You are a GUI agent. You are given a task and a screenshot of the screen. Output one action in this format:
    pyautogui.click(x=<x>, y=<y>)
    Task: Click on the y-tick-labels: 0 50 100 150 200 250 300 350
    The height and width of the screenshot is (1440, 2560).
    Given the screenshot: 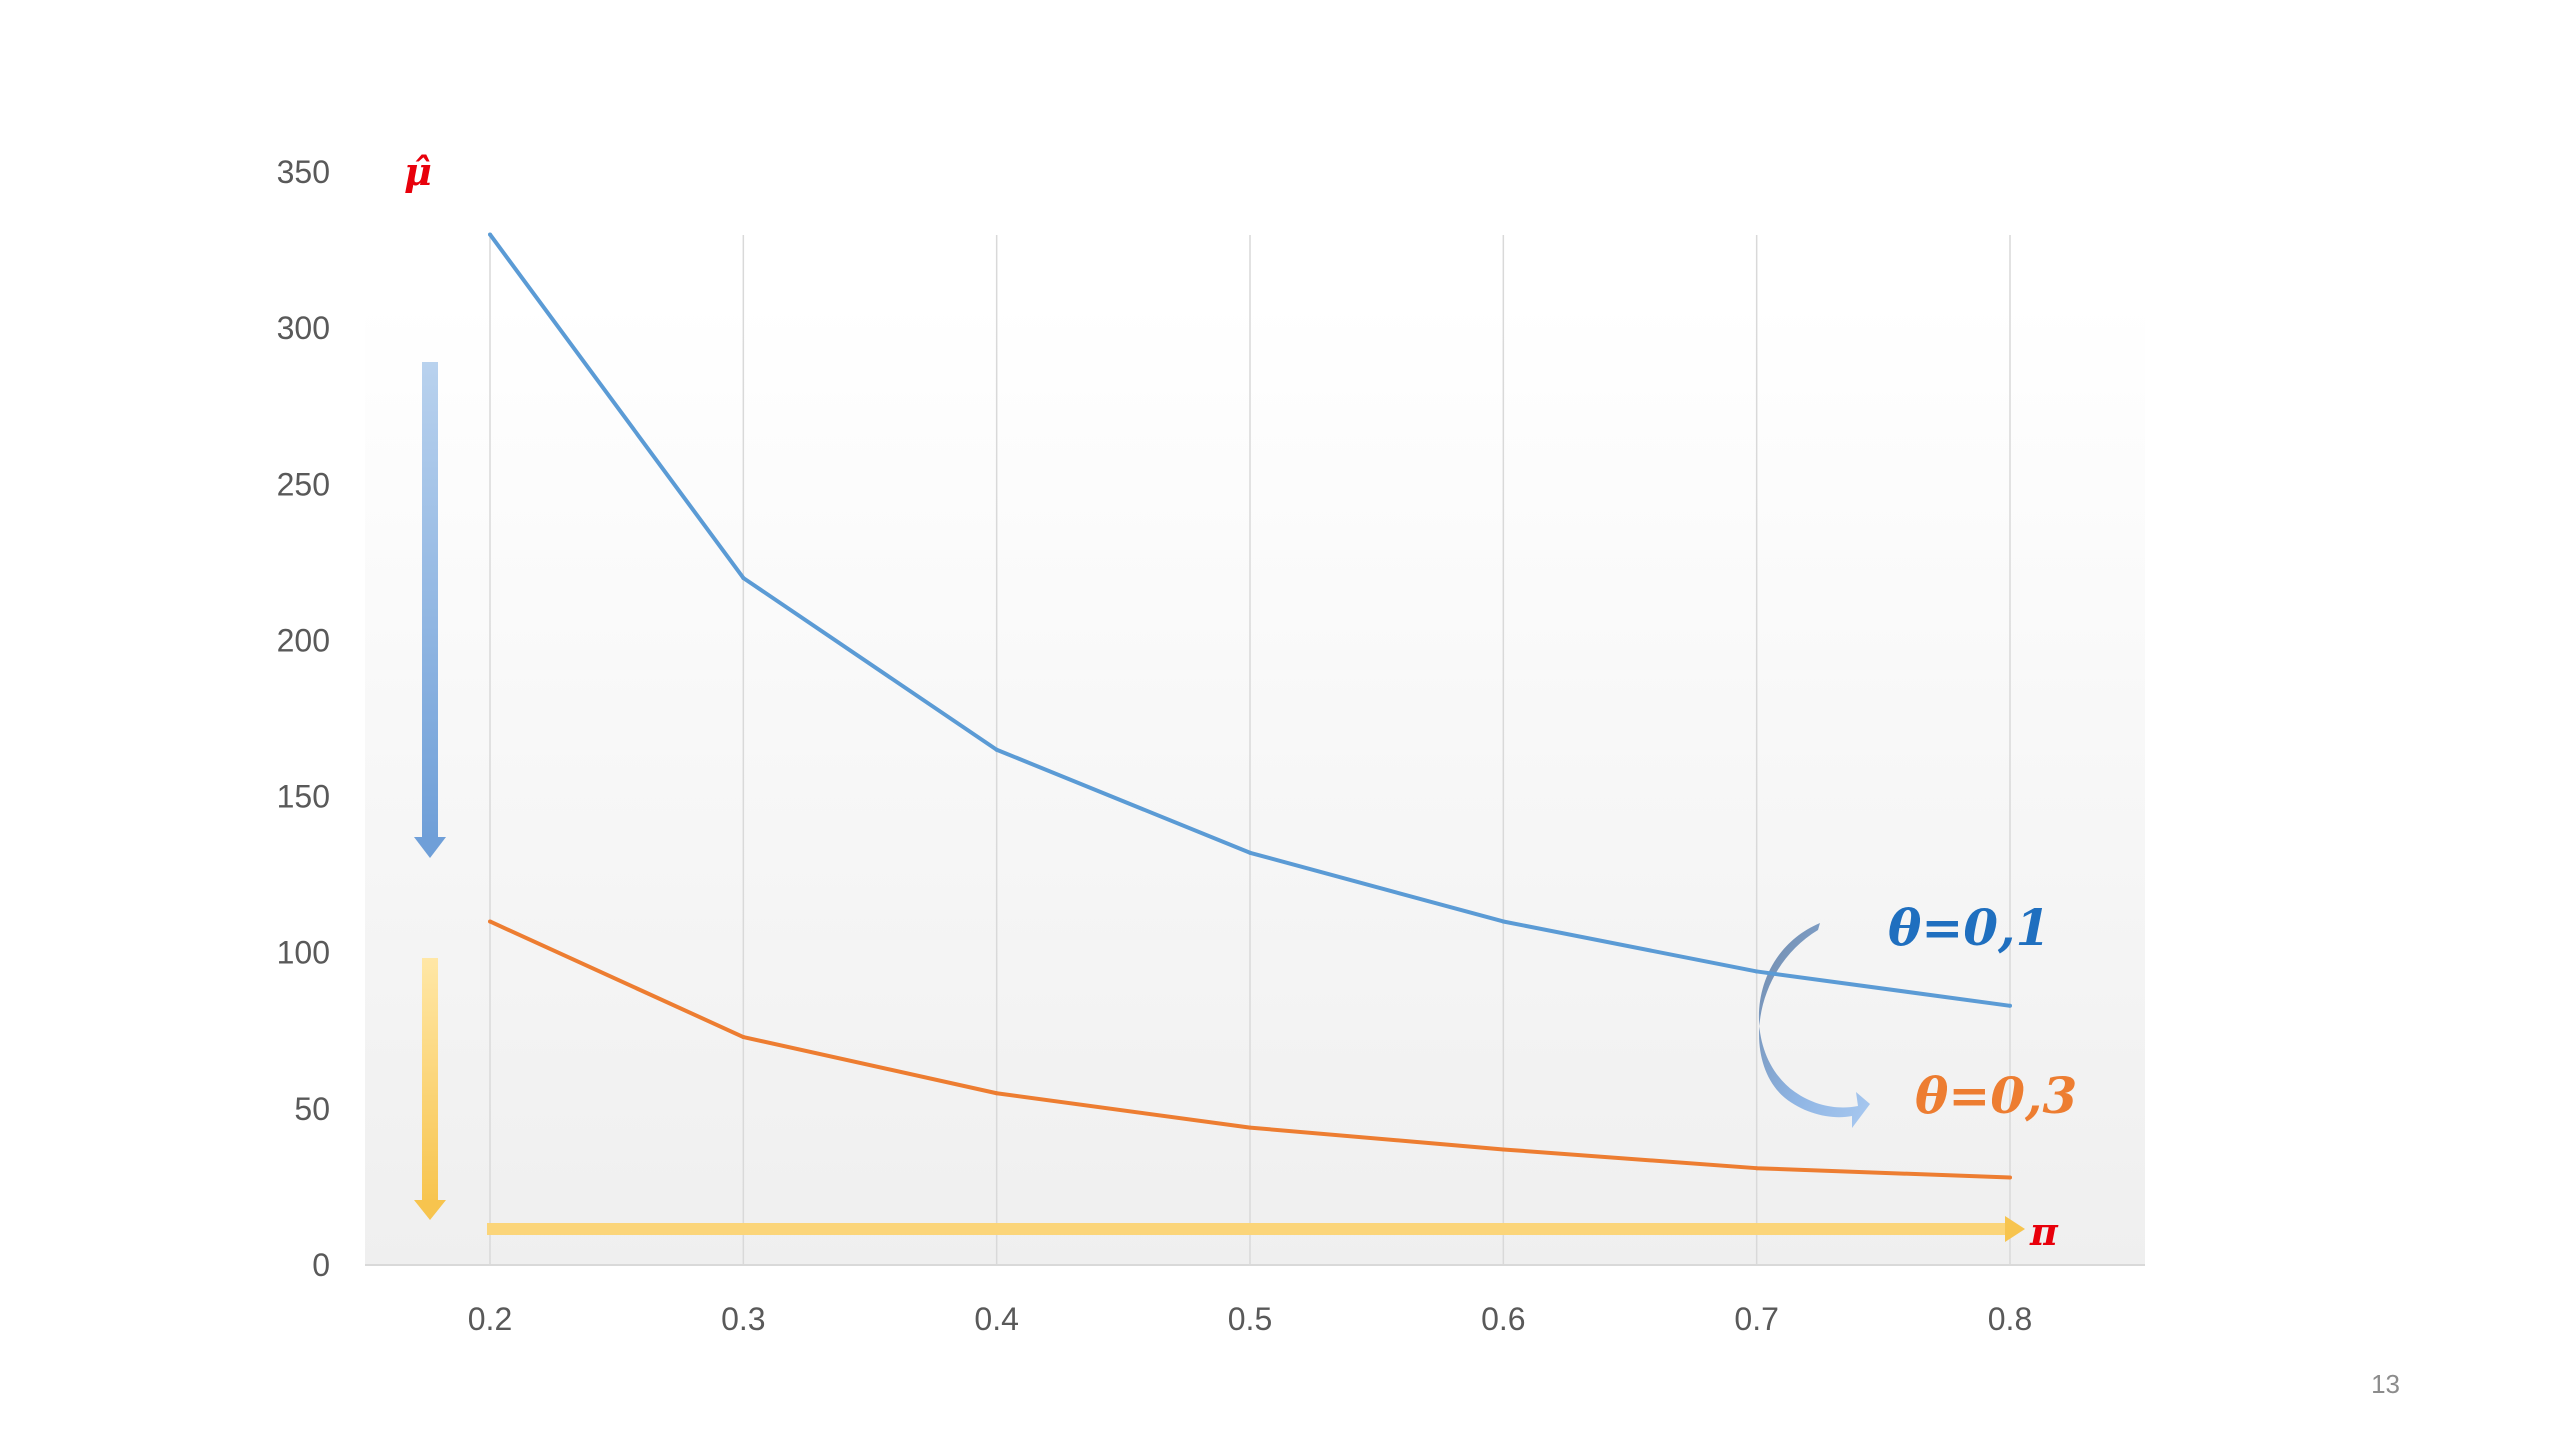 What is the action you would take?
    pyautogui.click(x=303, y=718)
    